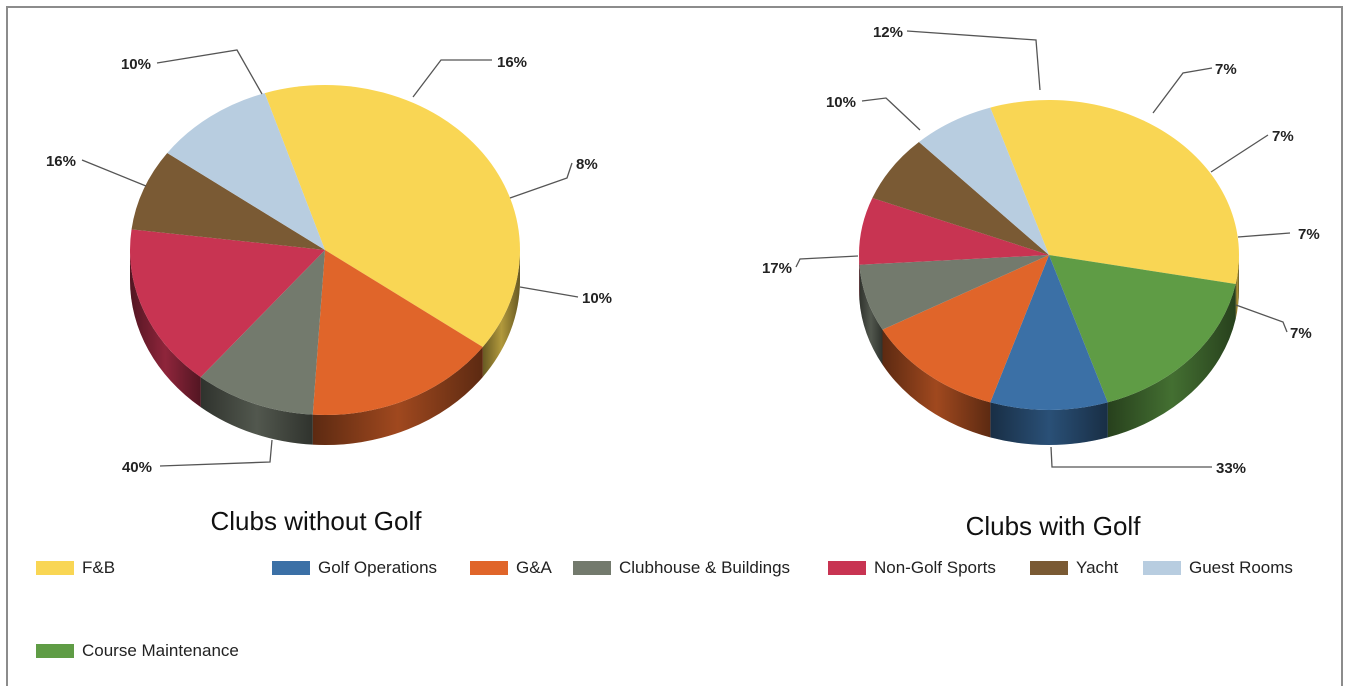  What do you see at coordinates (377, 568) in the screenshot?
I see `legend-label: Golf Operations` at bounding box center [377, 568].